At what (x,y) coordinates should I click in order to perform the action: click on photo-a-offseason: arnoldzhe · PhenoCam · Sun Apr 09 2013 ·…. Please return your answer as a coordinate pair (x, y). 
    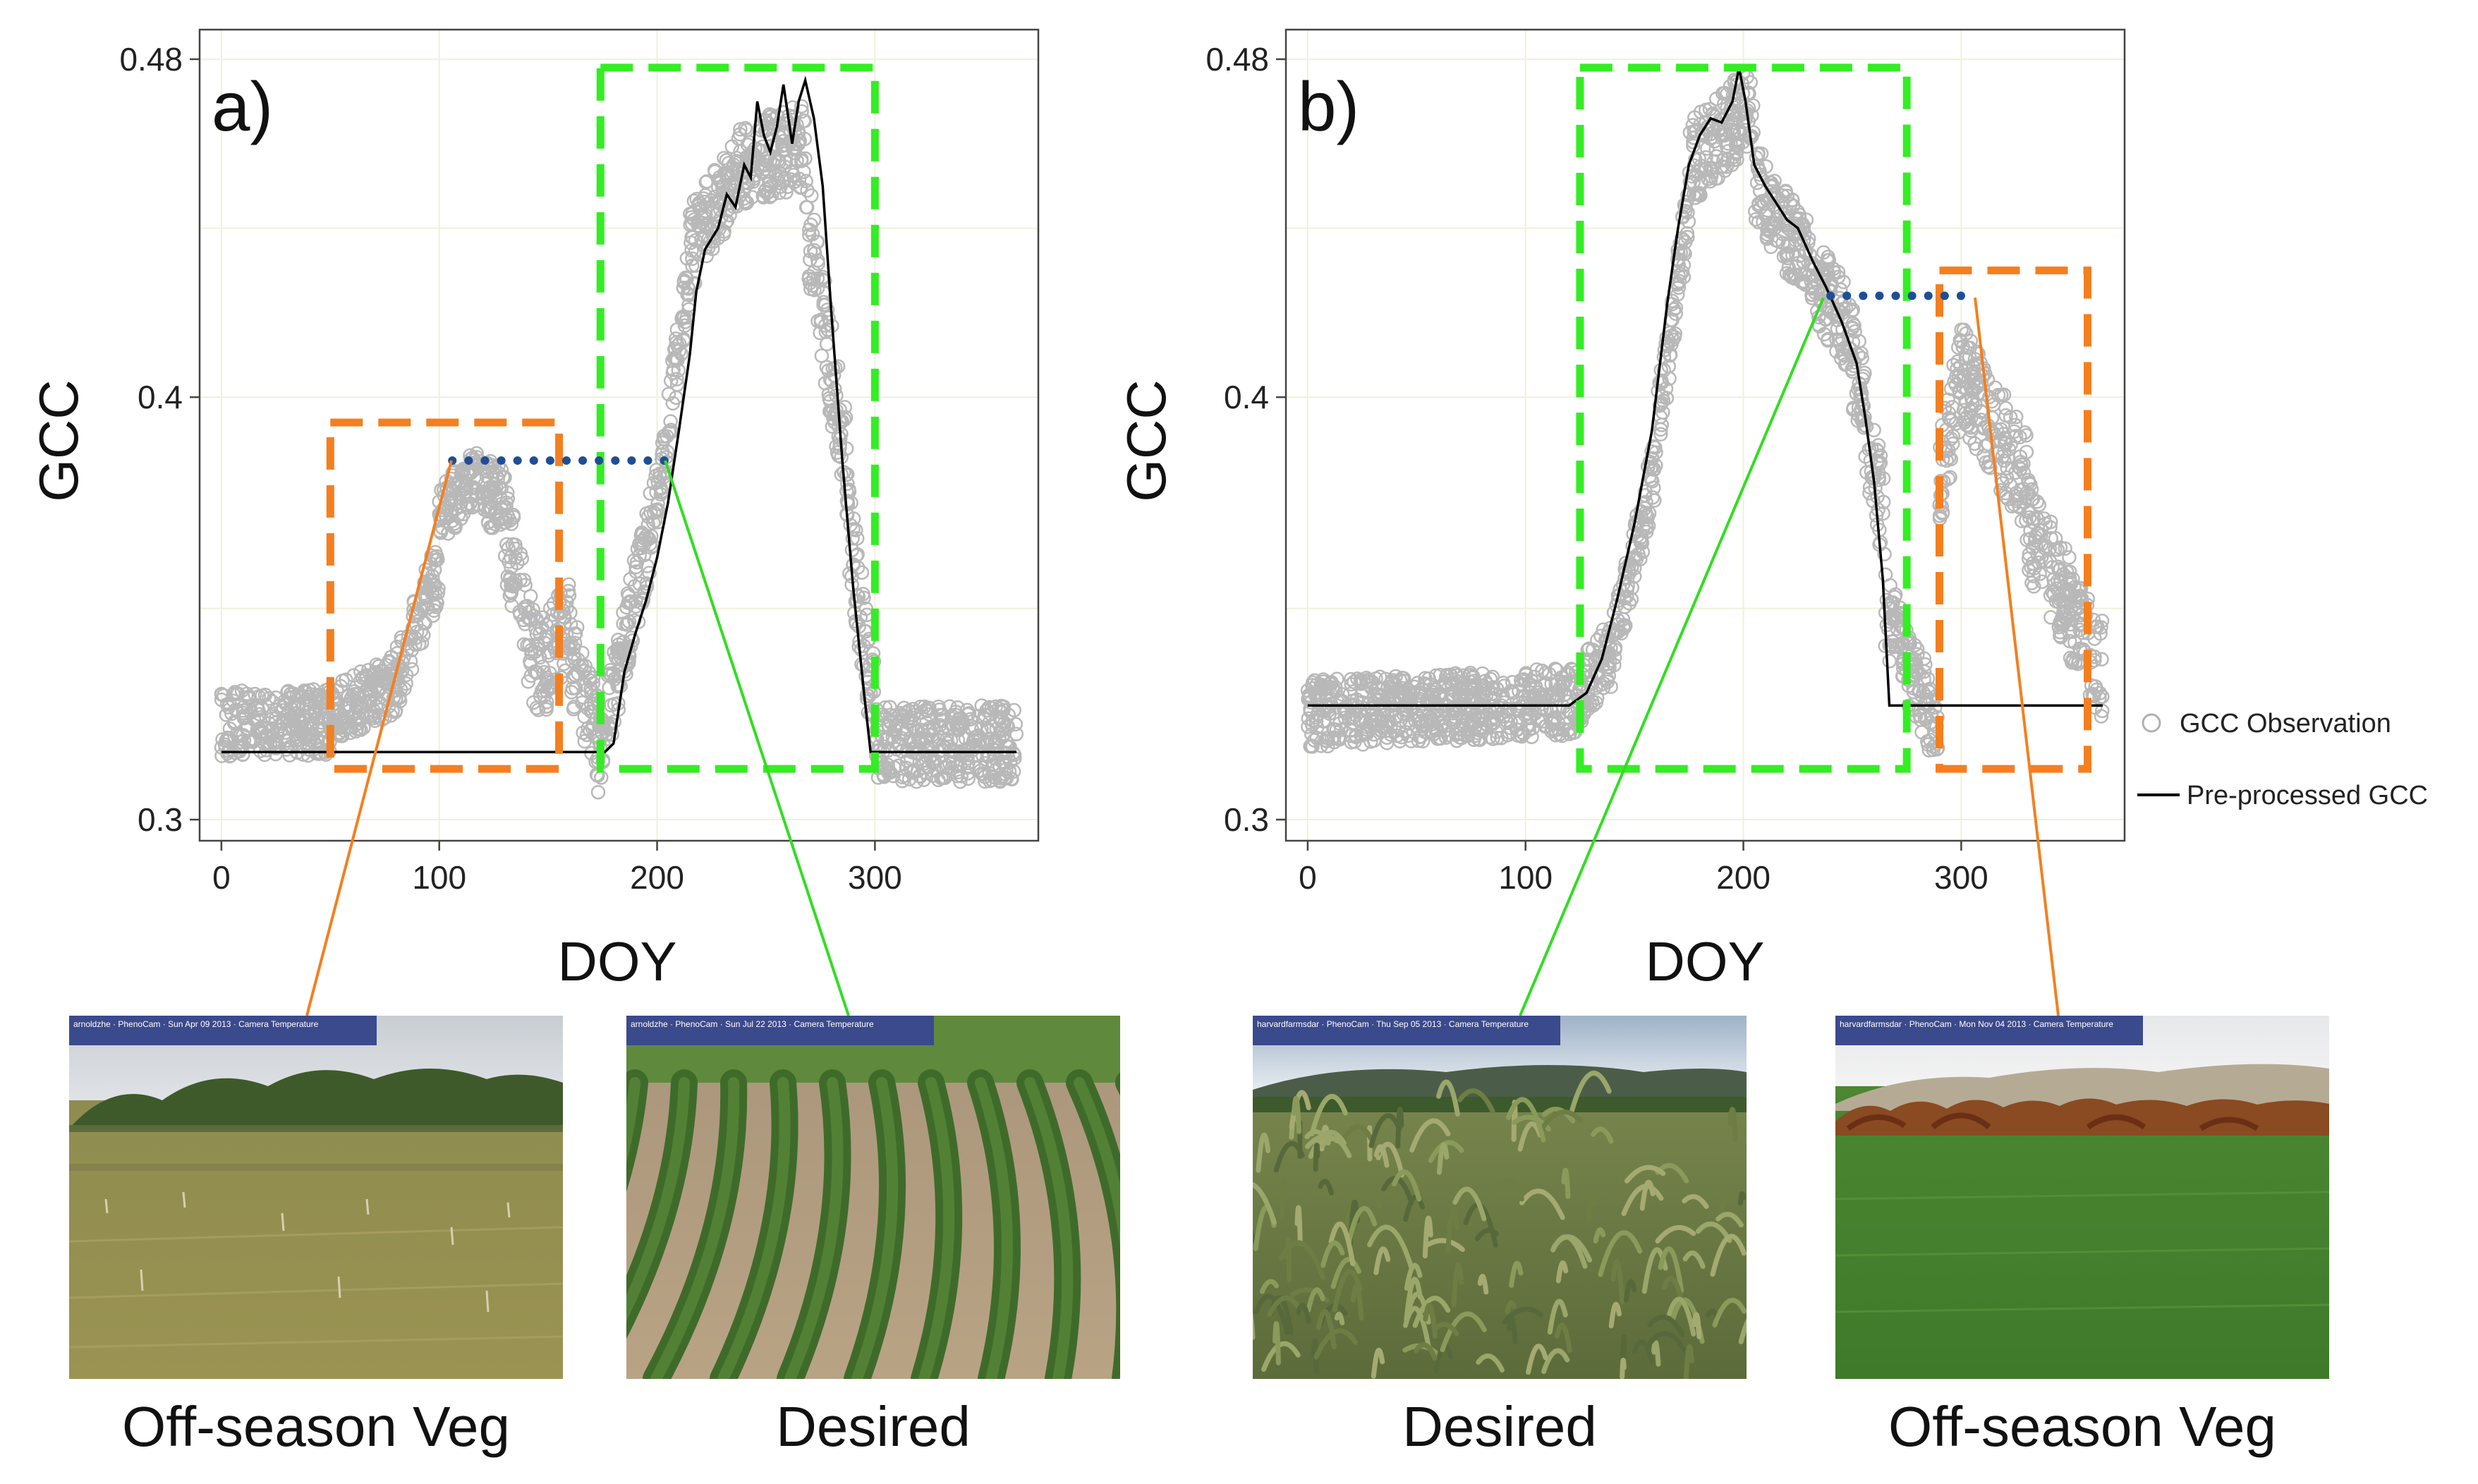
    Looking at the image, I should click on (316, 1197).